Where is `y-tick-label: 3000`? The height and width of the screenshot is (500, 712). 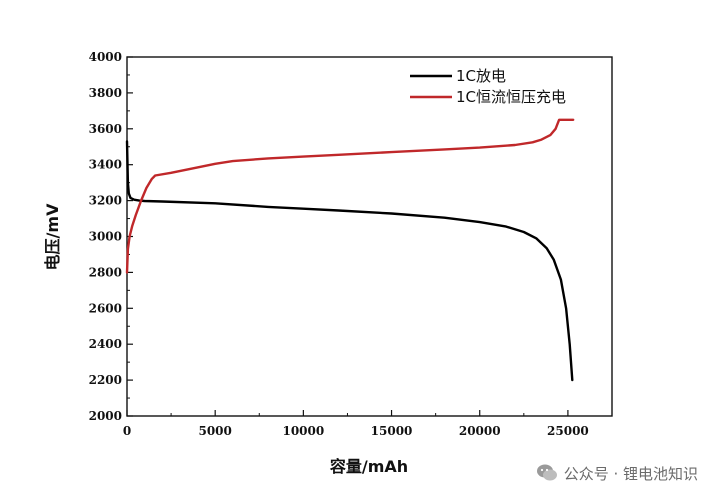 y-tick-label: 3000 is located at coordinates (105, 237).